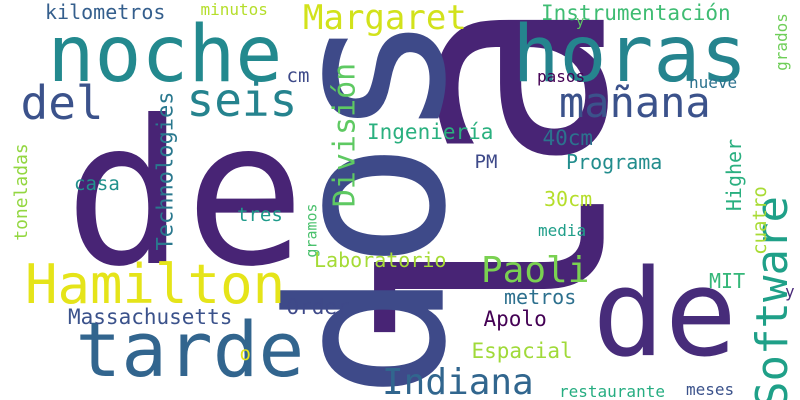  I want to click on word-instrumentacion: Instrumentación, so click(636, 12).